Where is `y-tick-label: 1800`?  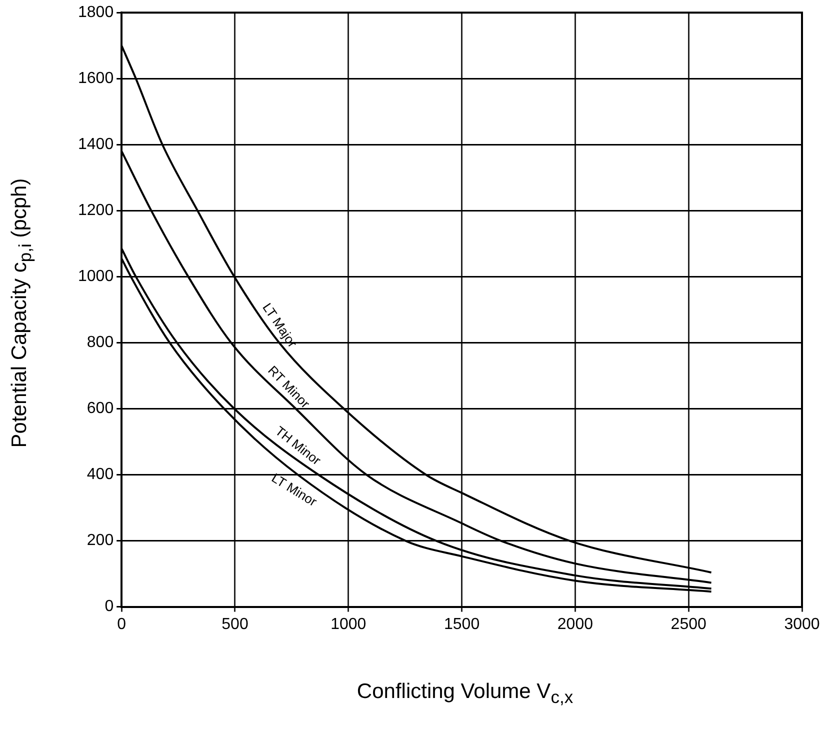 y-tick-label: 1800 is located at coordinates (96, 13).